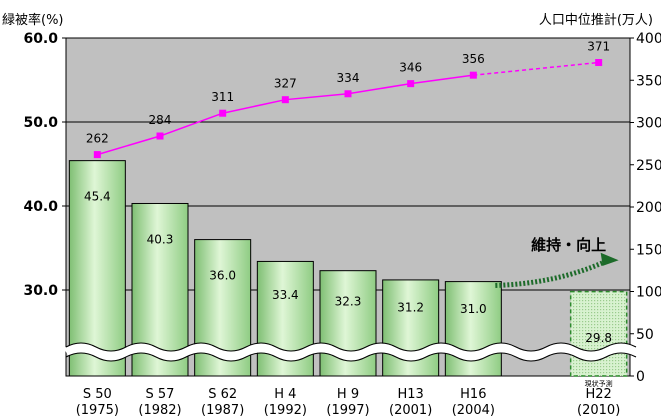  What do you see at coordinates (411, 394) in the screenshot?
I see `x-tick-label-era: H13` at bounding box center [411, 394].